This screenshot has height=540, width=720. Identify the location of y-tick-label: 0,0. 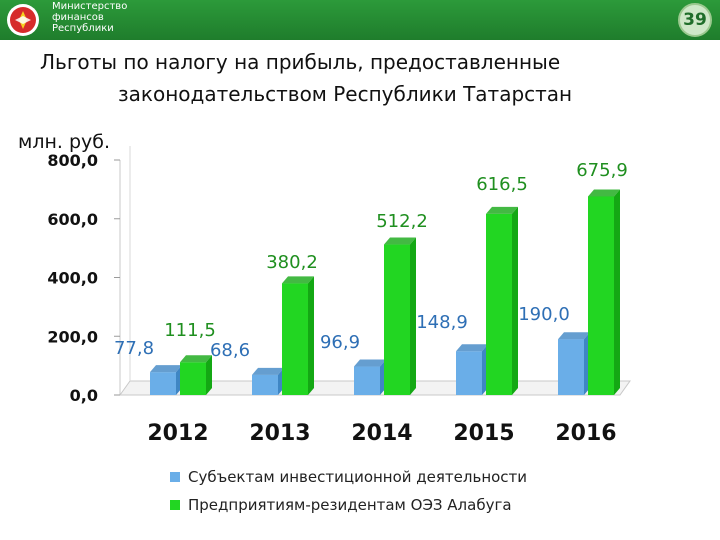
(84, 395).